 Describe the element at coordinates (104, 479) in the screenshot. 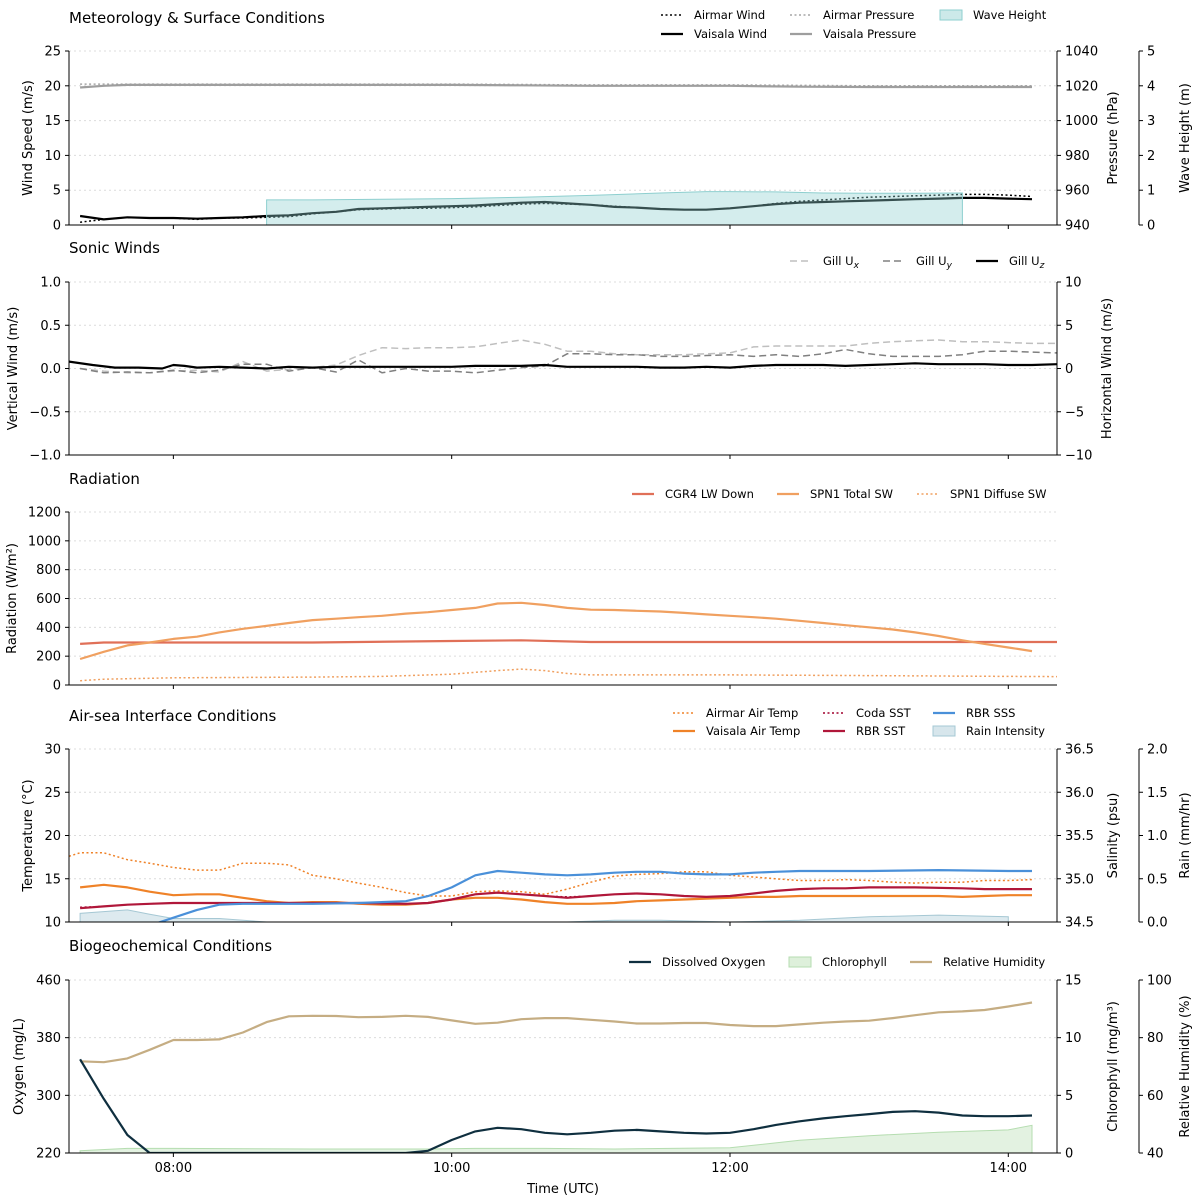

I see `panel-title: Radiation` at that location.